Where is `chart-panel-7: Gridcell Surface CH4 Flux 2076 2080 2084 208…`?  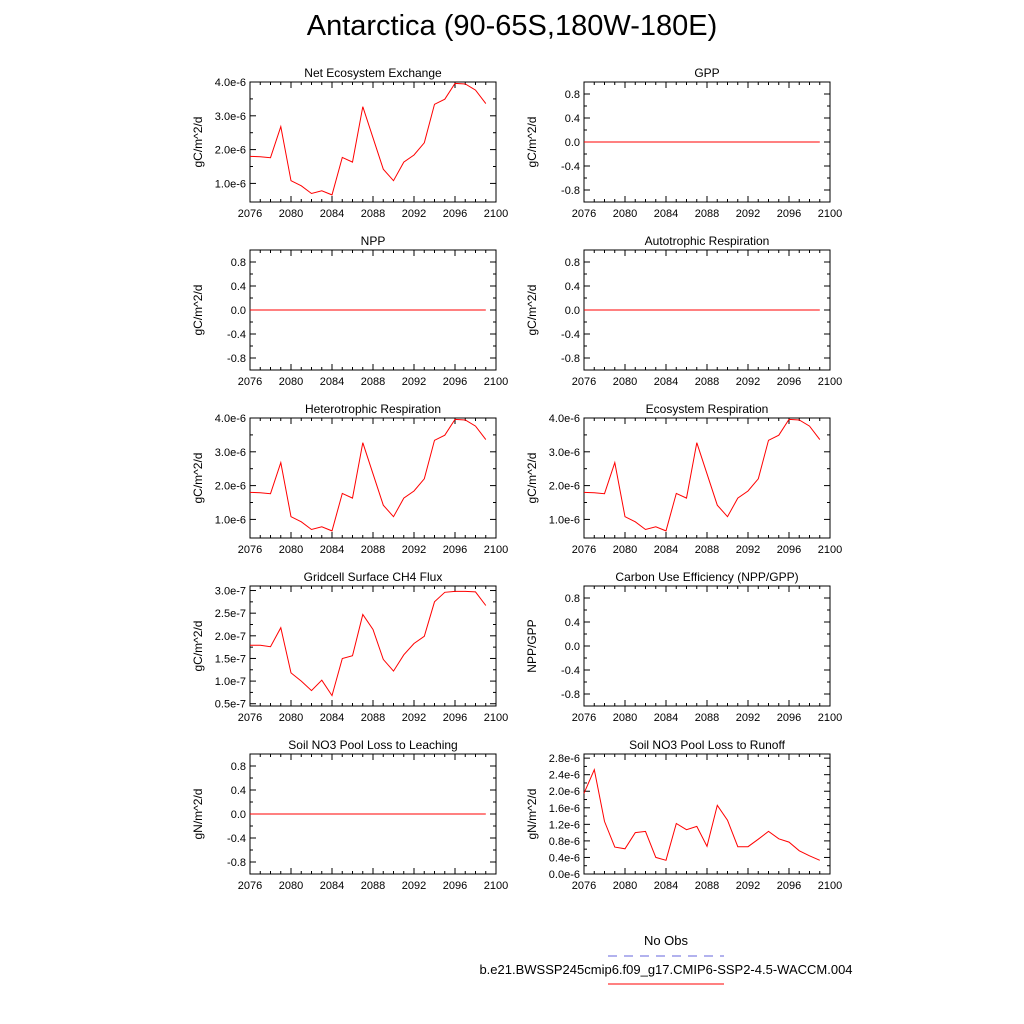 chart-panel-7: Gridcell Surface CH4 Flux 2076 2080 2084 208… is located at coordinates (349, 647).